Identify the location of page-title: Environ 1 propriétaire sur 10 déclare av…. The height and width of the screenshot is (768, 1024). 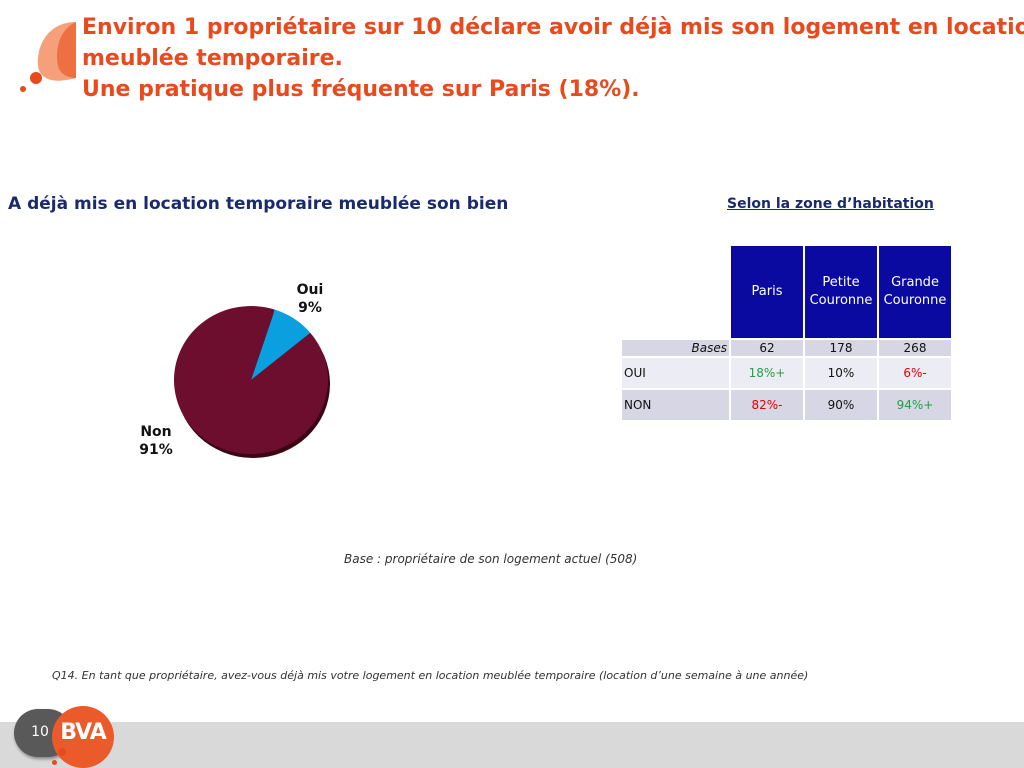
(553, 58).